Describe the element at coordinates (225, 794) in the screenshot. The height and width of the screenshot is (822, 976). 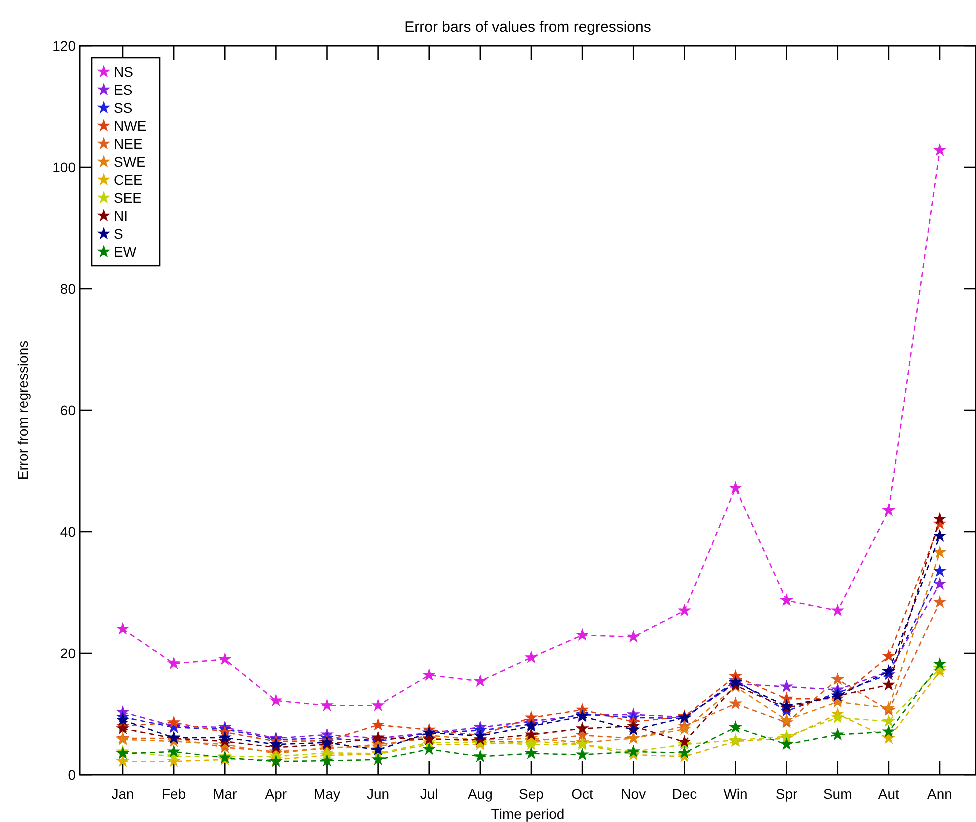
I see `x-tick-label: Mar` at that location.